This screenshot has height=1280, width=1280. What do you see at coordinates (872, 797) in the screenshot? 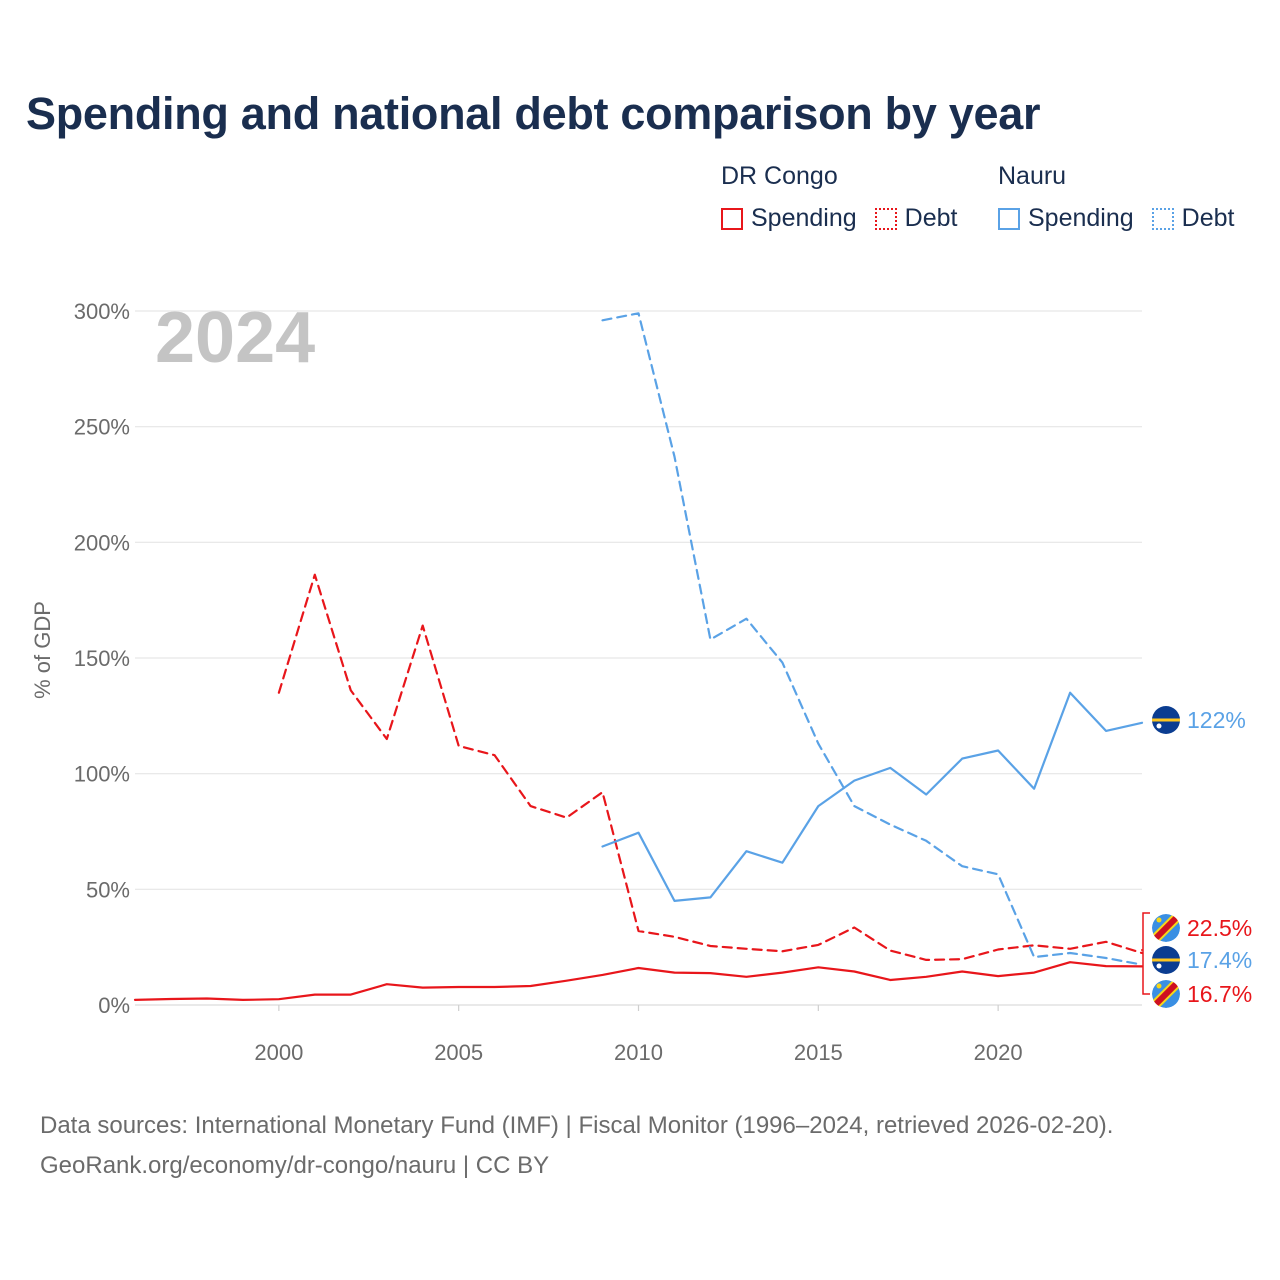
I see `series-line-nauru-spending` at bounding box center [872, 797].